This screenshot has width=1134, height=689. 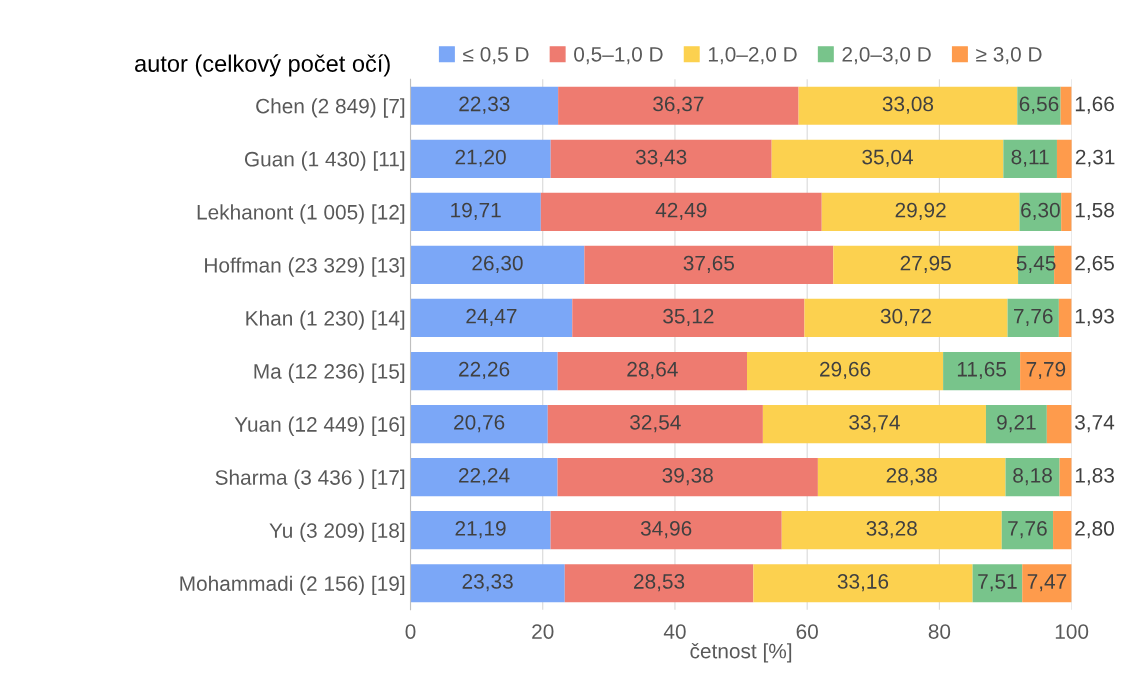 I want to click on data-label: 20,76, so click(x=479, y=423).